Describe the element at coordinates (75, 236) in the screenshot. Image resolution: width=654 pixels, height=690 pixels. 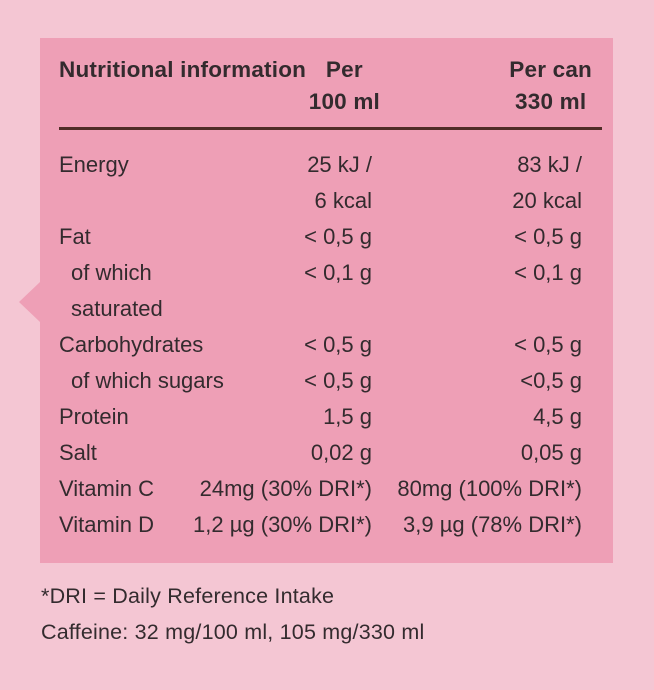
I see `row-label: Fat` at that location.